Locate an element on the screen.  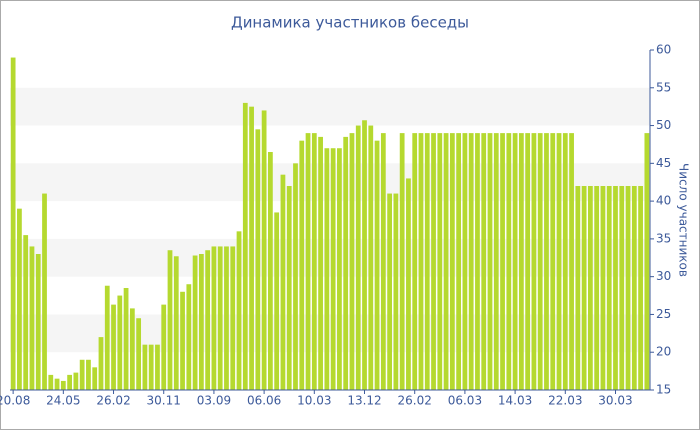
x-tick-label: 10.03 is located at coordinates (314, 401).